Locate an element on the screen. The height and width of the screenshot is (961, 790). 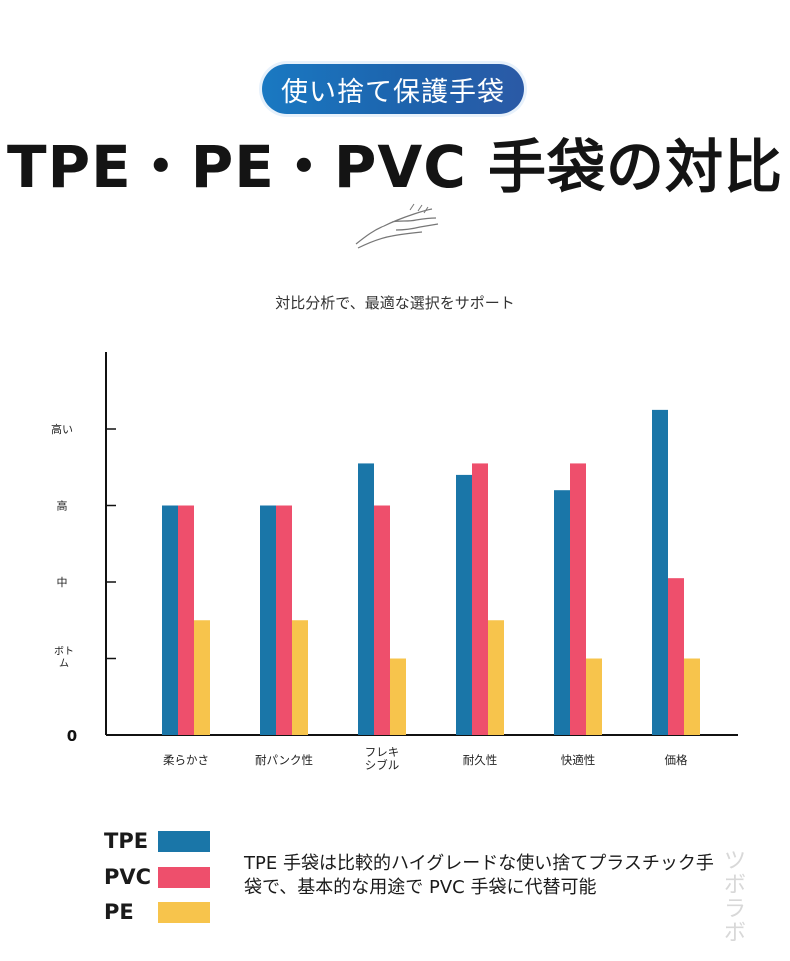
legend-item-pe: PE is located at coordinates (159, 912).